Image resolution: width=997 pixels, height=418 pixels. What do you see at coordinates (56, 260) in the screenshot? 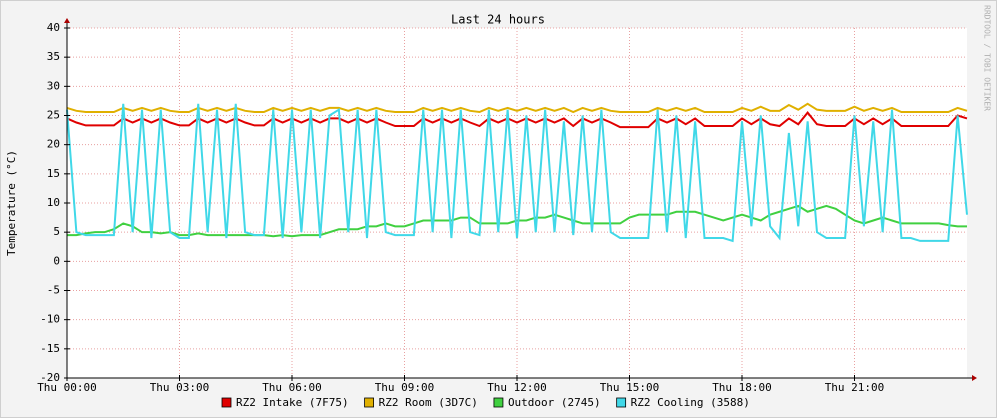
I see `y-tick-label: 0` at bounding box center [56, 260].